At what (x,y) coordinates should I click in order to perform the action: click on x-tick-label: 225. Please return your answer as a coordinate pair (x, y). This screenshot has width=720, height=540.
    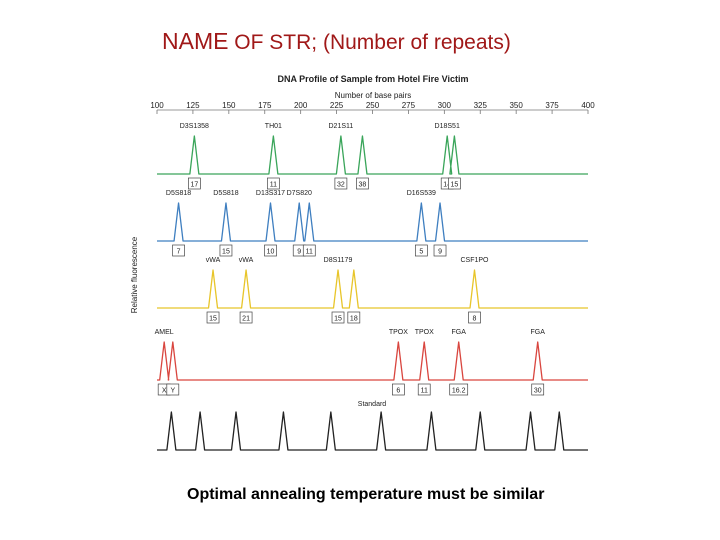
    Looking at the image, I should click on (337, 105).